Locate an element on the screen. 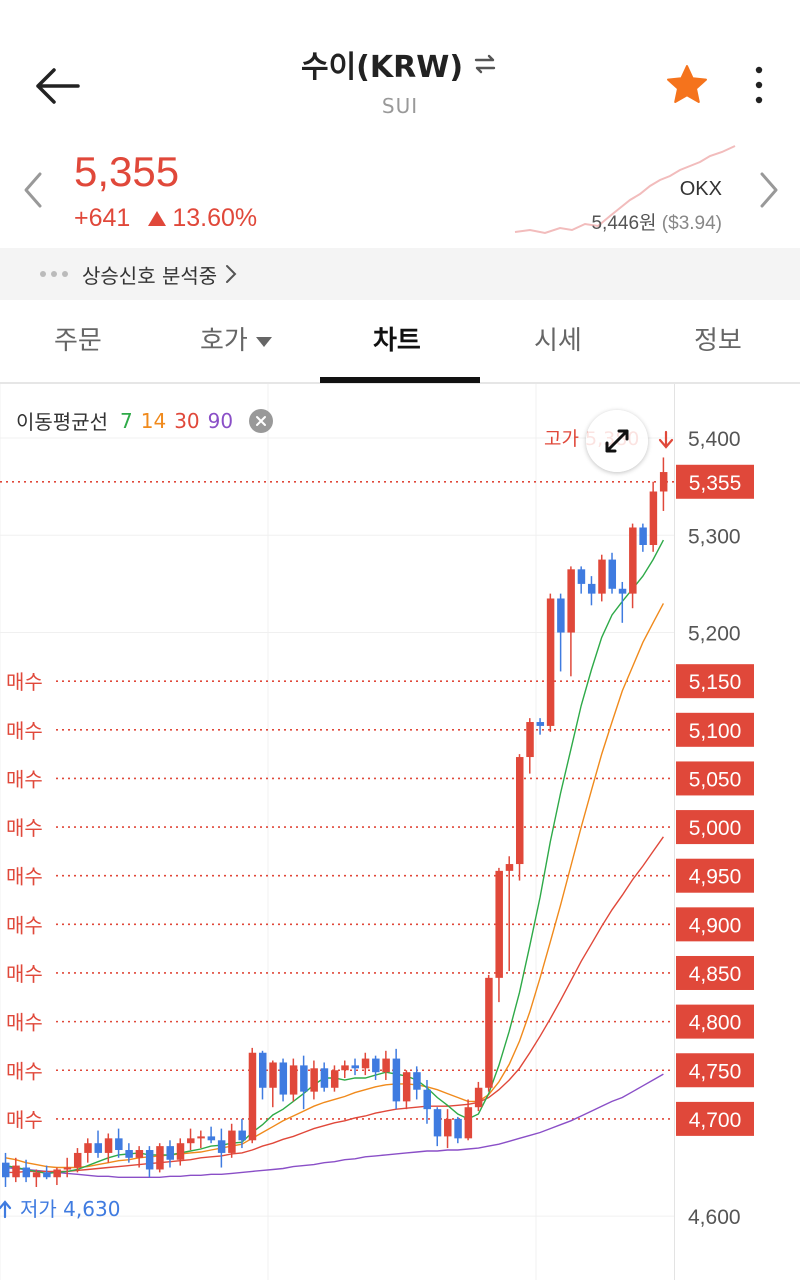 This screenshot has width=800, height=1280. price-tag-label: 5,050 is located at coordinates (715, 779).